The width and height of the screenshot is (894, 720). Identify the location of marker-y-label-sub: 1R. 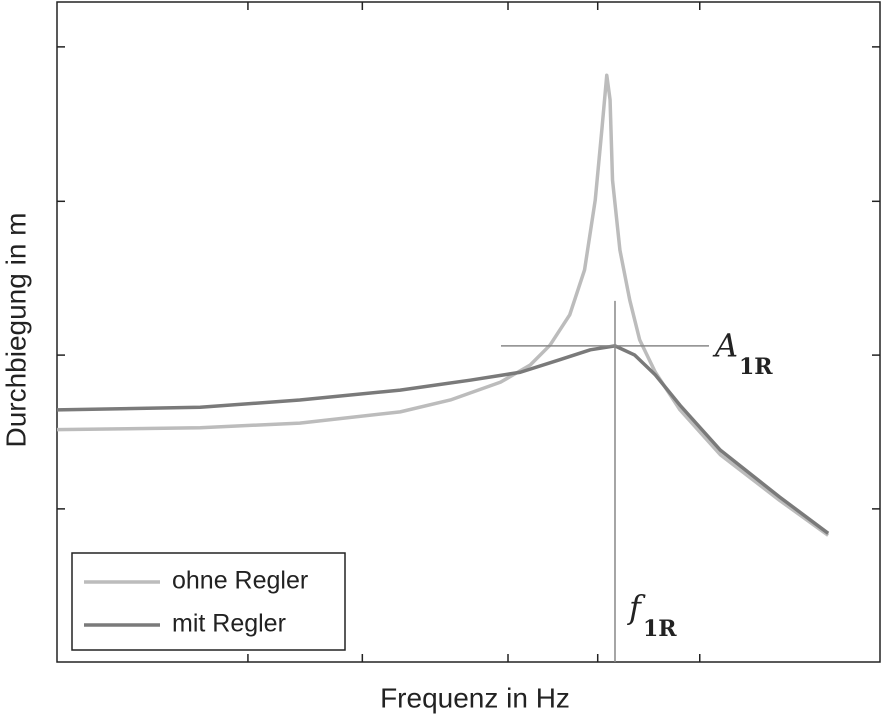
(756, 367).